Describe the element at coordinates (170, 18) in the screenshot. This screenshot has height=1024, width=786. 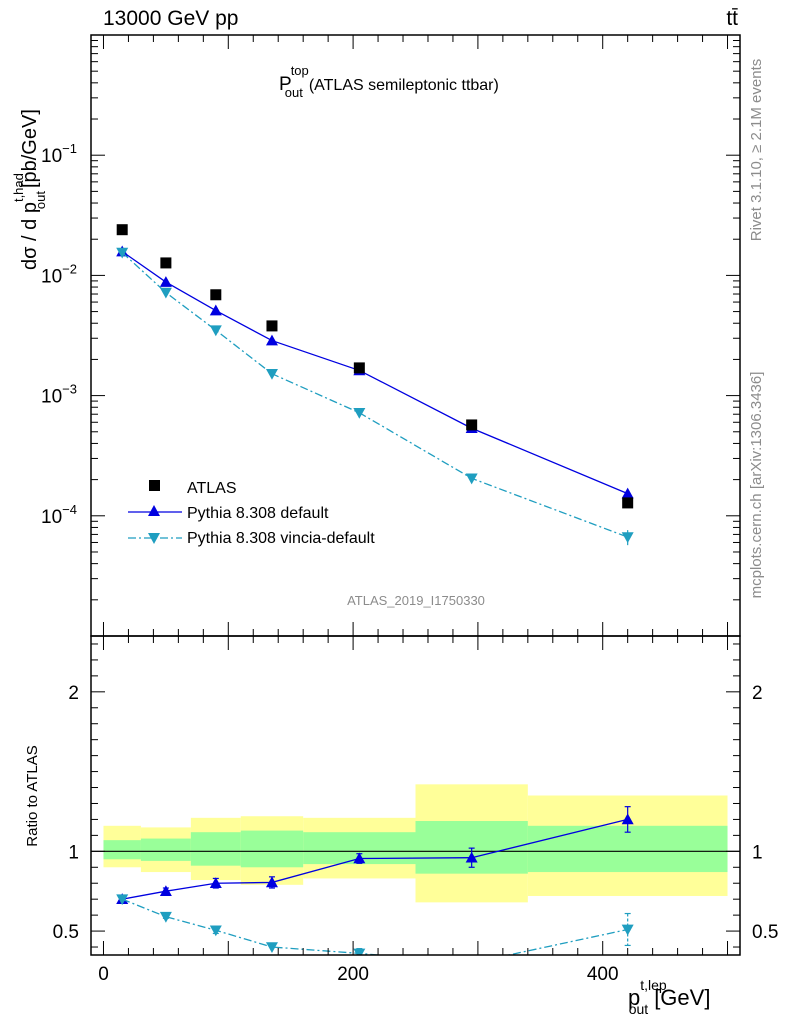
I see `energy-label: 13000 GeV pp` at that location.